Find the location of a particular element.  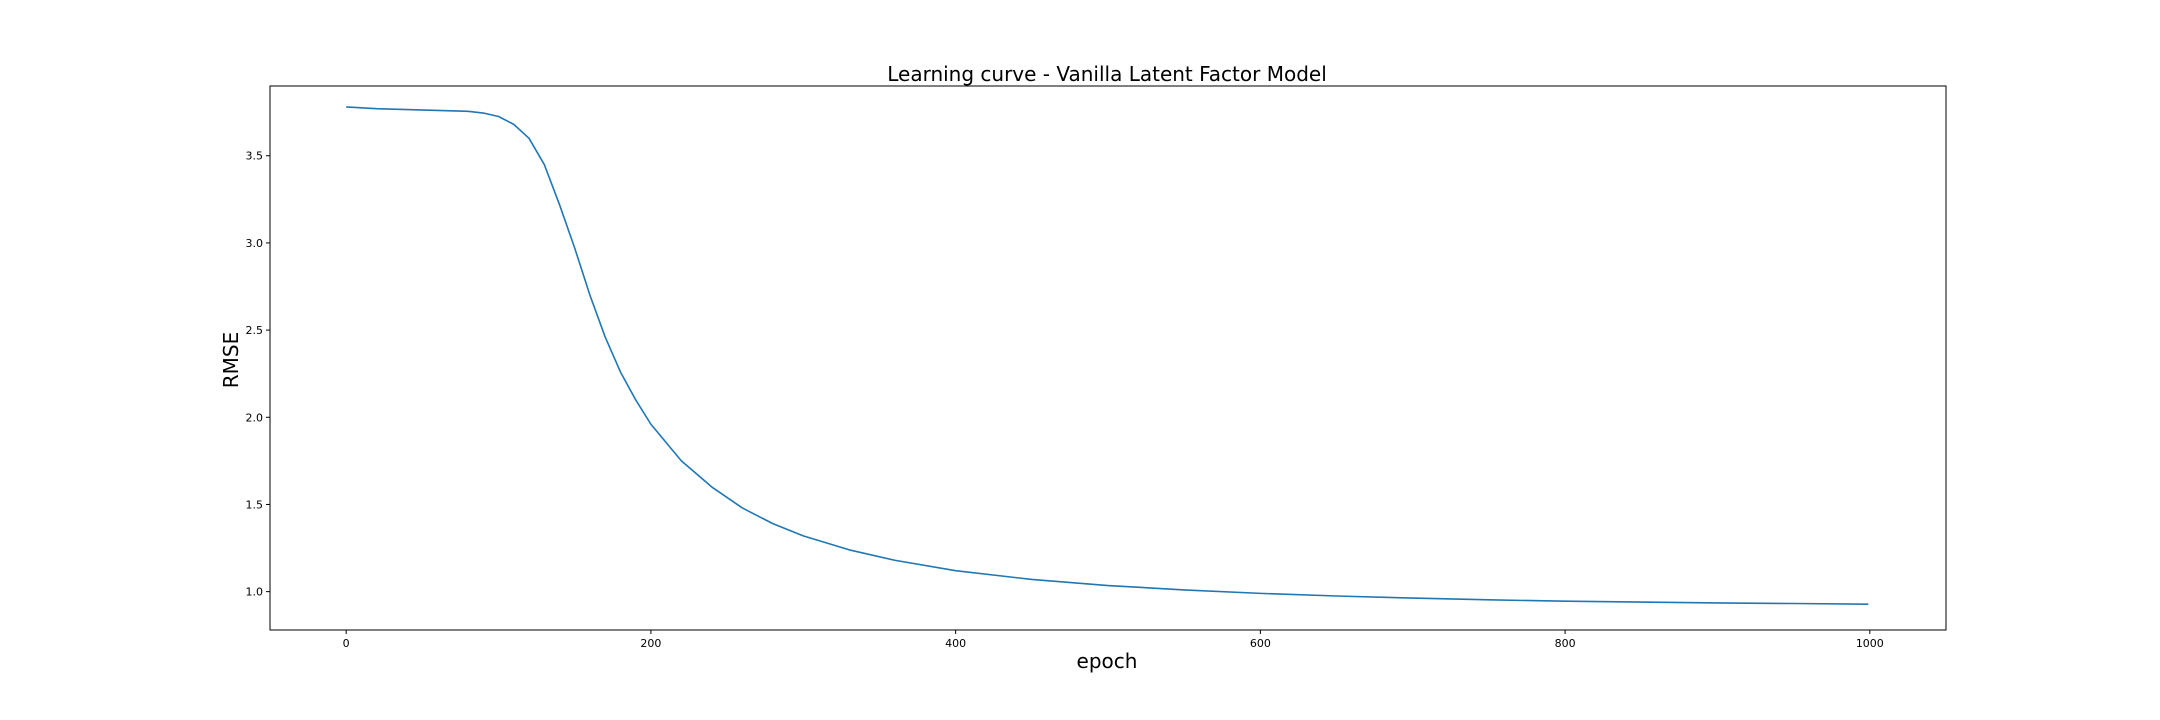

y-tick-label: 1.0 is located at coordinates (255, 592).